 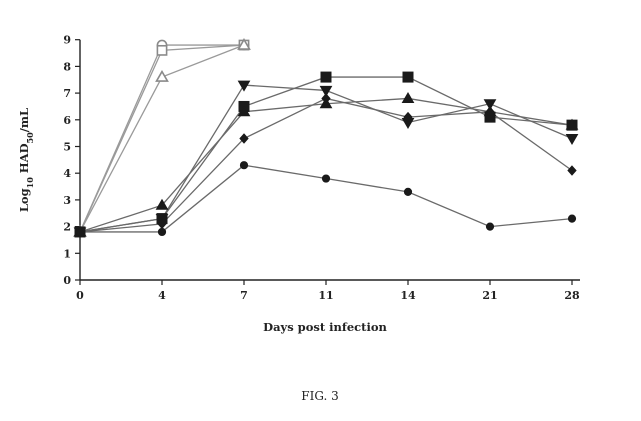 What do you see at coordinates (162, 295) in the screenshot?
I see `x-tick-label: 4` at bounding box center [162, 295].